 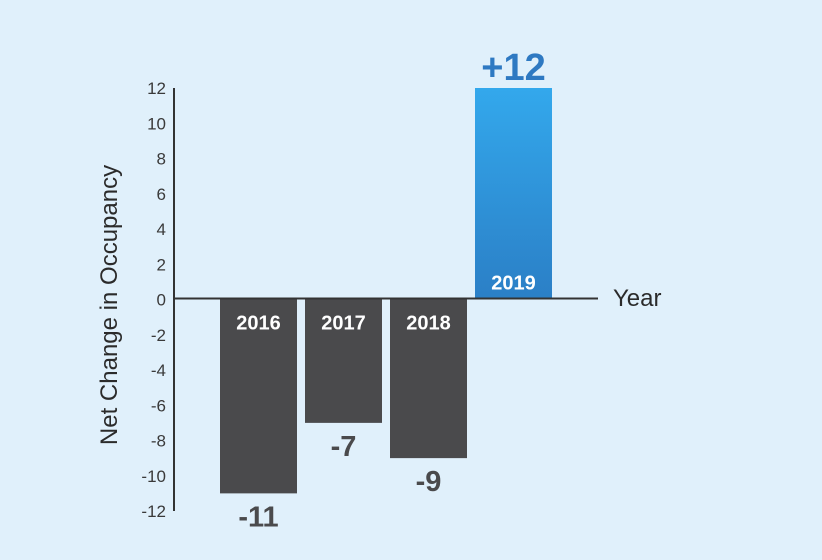 What do you see at coordinates (344, 447) in the screenshot?
I see `bar-value-label: -7` at bounding box center [344, 447].